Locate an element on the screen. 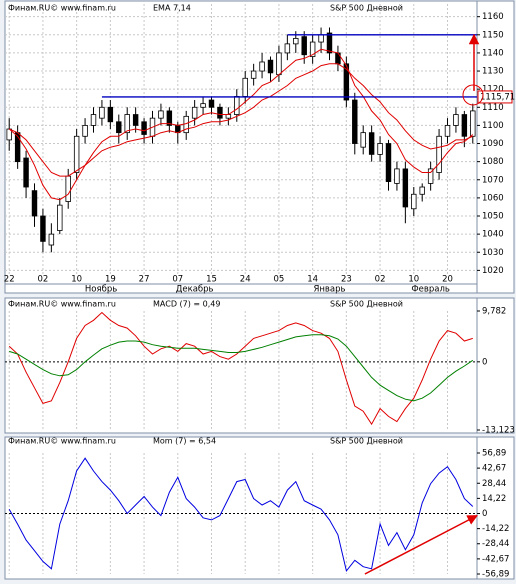 The height and width of the screenshot is (584, 516). y-tick-label: -28,44 is located at coordinates (495, 544).